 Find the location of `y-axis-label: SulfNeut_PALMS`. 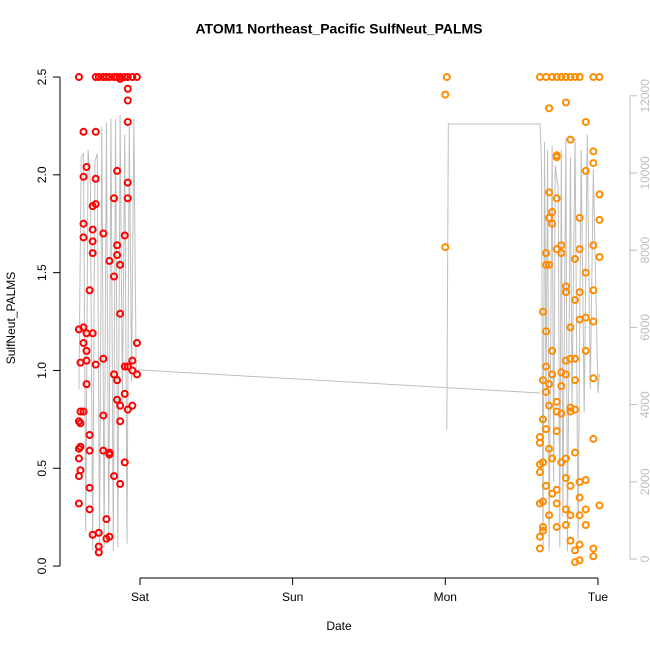

y-axis-label: SulfNeut_PALMS is located at coordinates (11, 318).